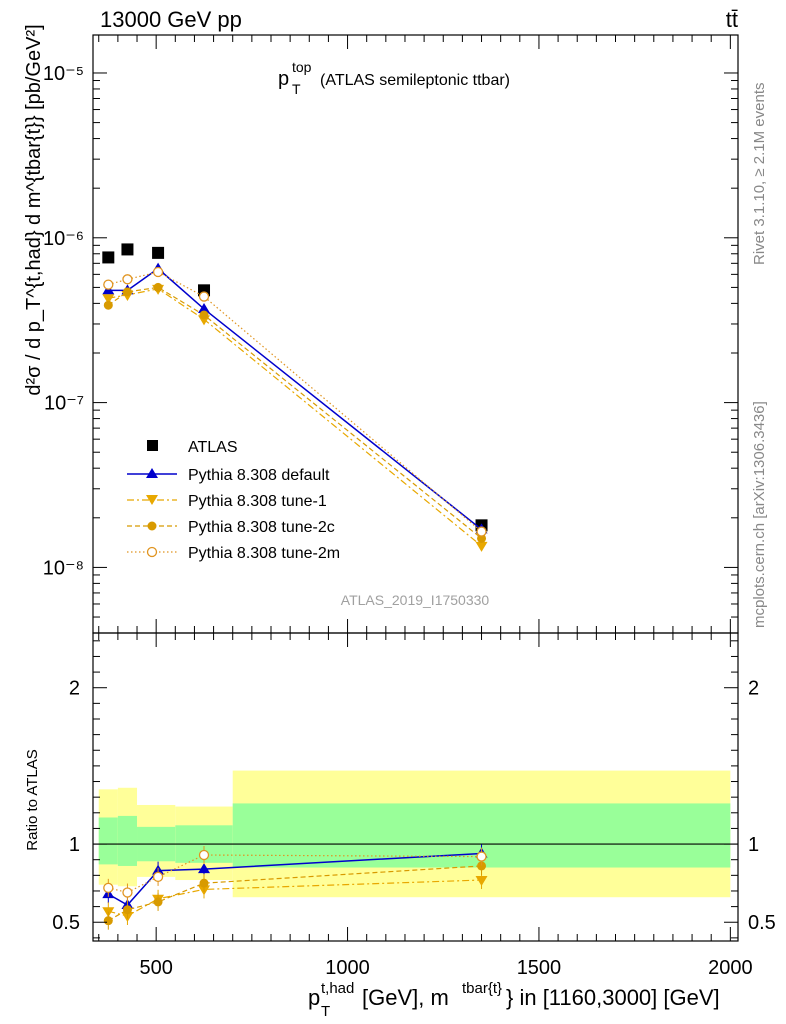 The height and width of the screenshot is (1024, 786). Describe the element at coordinates (204, 868) in the screenshot. I see `ratio-point-default` at that location.